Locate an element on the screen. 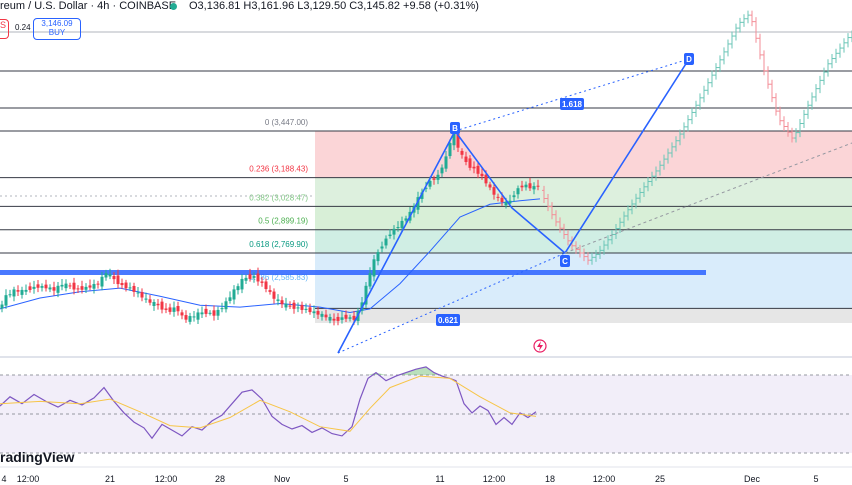  ratio-1618-label-bg is located at coordinates (572, 104).